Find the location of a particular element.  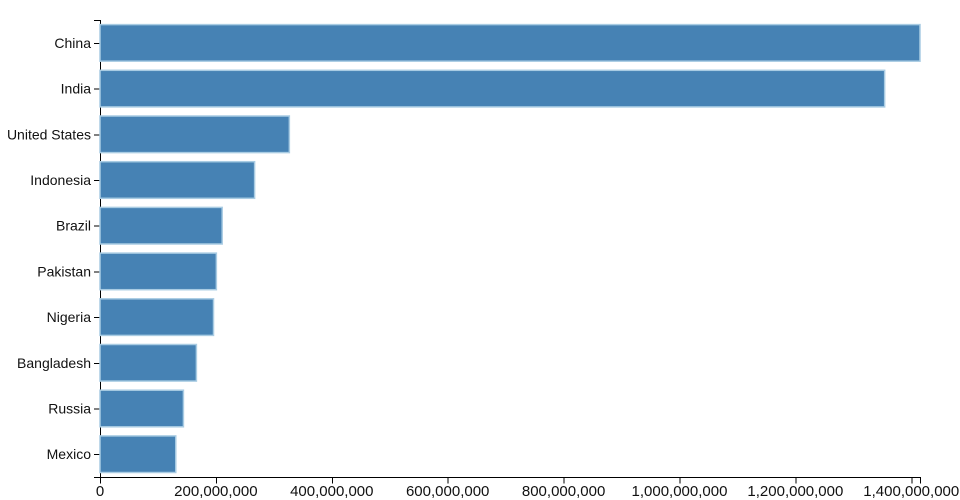

y-tick-label-united-states: United States is located at coordinates (49, 134).